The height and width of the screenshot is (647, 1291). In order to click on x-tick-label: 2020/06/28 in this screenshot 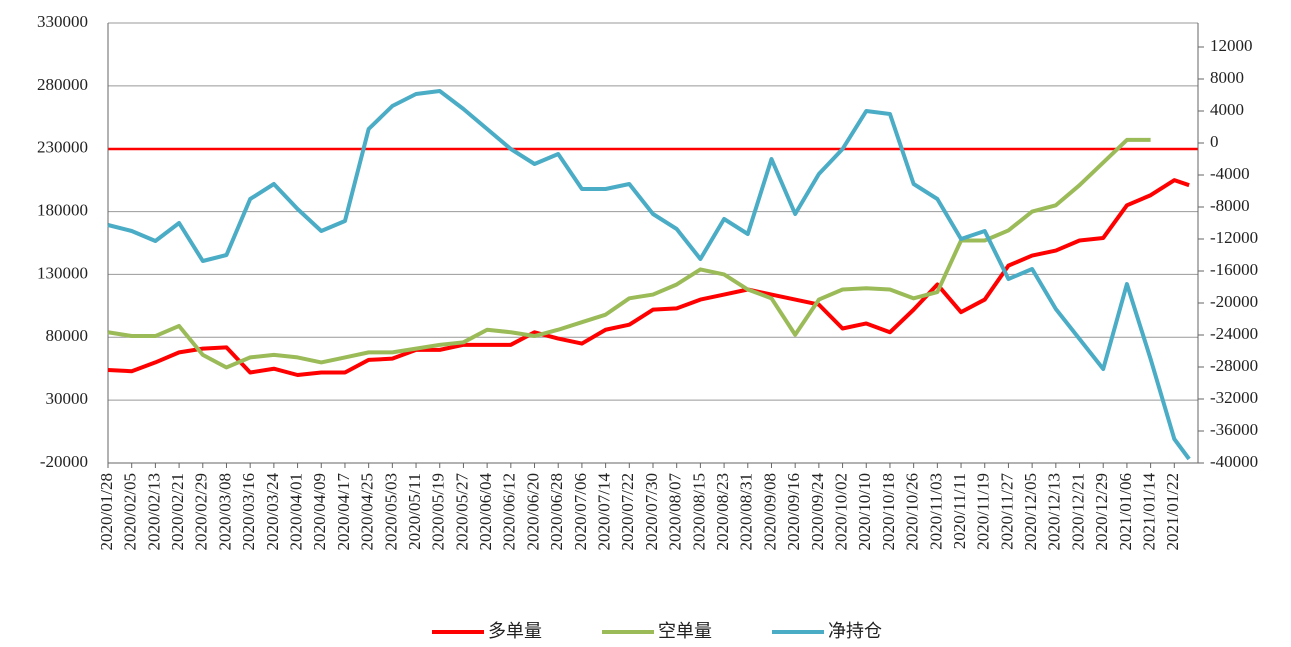, I will do `click(556, 511)`.